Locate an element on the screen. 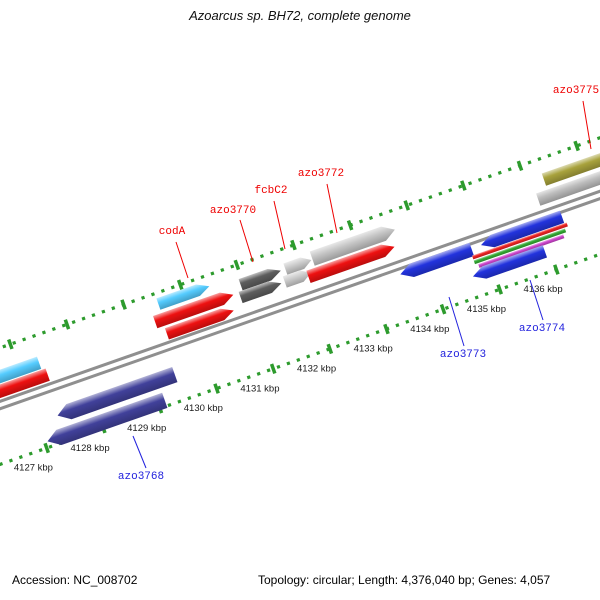 The width and height of the screenshot is (600, 600). gene-label-azo3773: azo3773 is located at coordinates (463, 355).